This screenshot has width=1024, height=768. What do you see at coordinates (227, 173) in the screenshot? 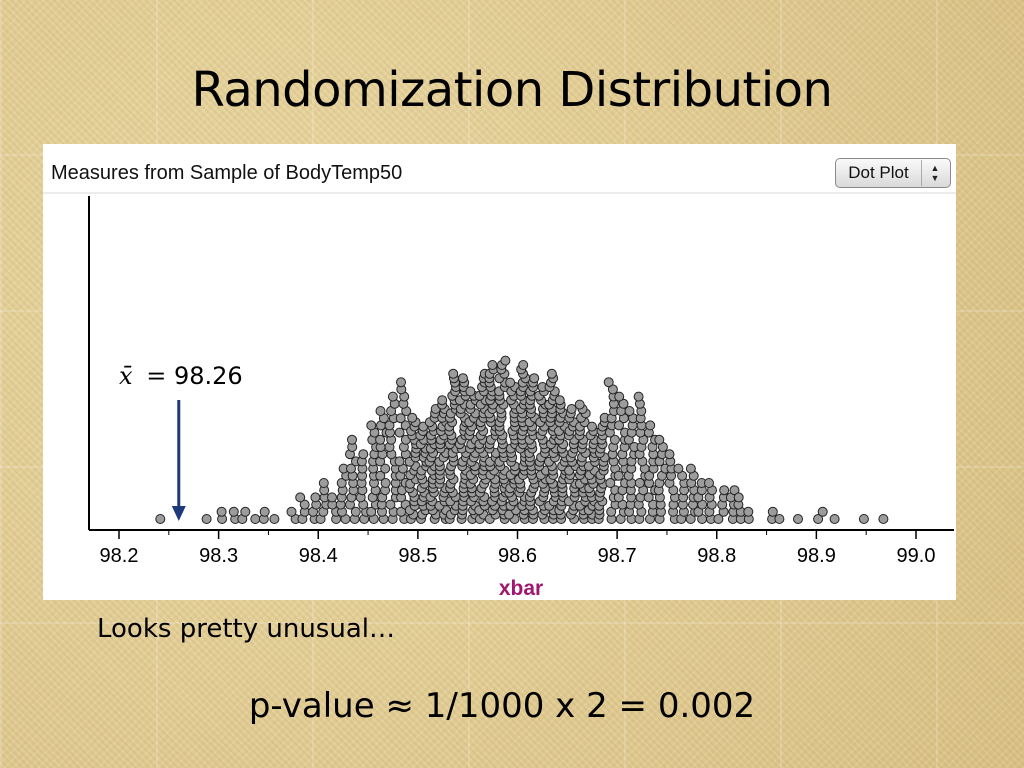
I see `panel-header: Measures from Sample of BodyTemp50` at bounding box center [227, 173].